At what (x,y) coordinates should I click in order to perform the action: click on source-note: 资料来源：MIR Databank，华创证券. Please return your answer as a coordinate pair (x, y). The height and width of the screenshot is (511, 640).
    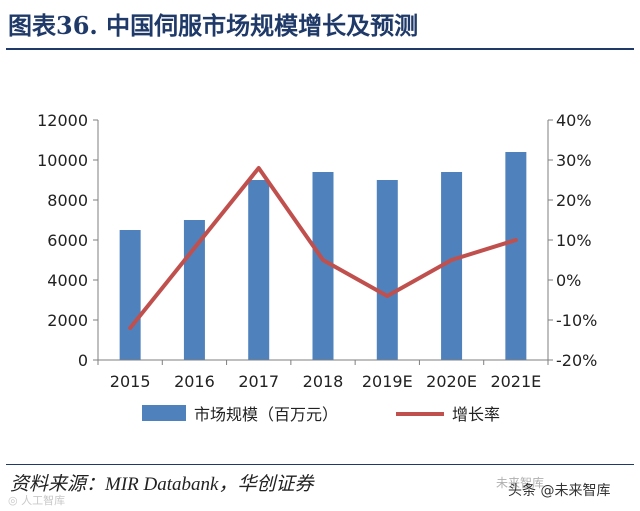
    Looking at the image, I should click on (162, 484).